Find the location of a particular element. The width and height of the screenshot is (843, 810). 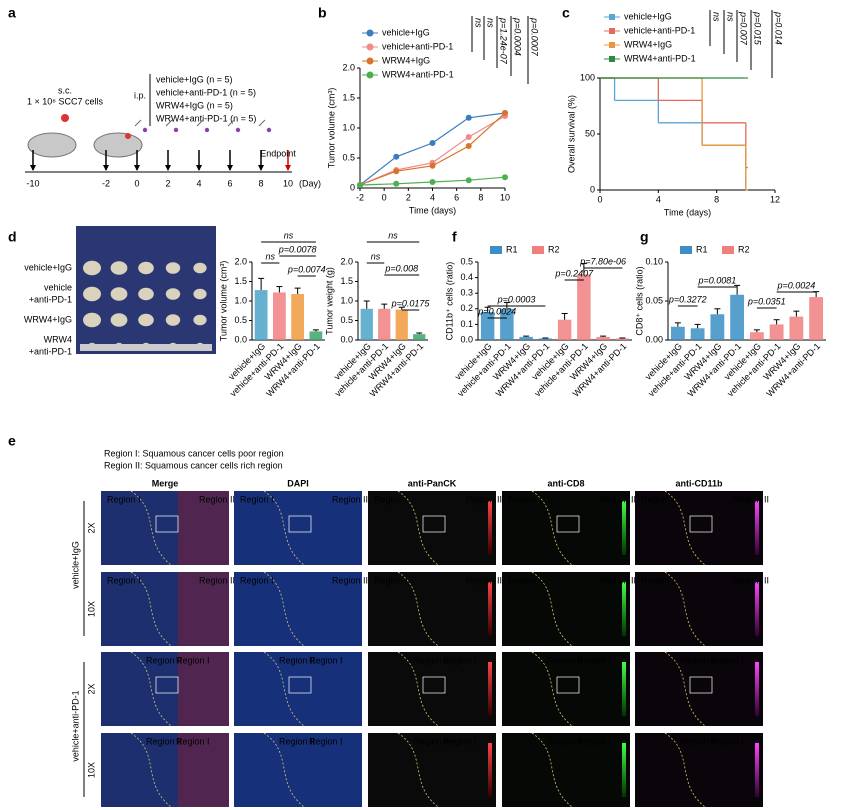

row-label: vehicle+IgG is located at coordinates (48, 267).